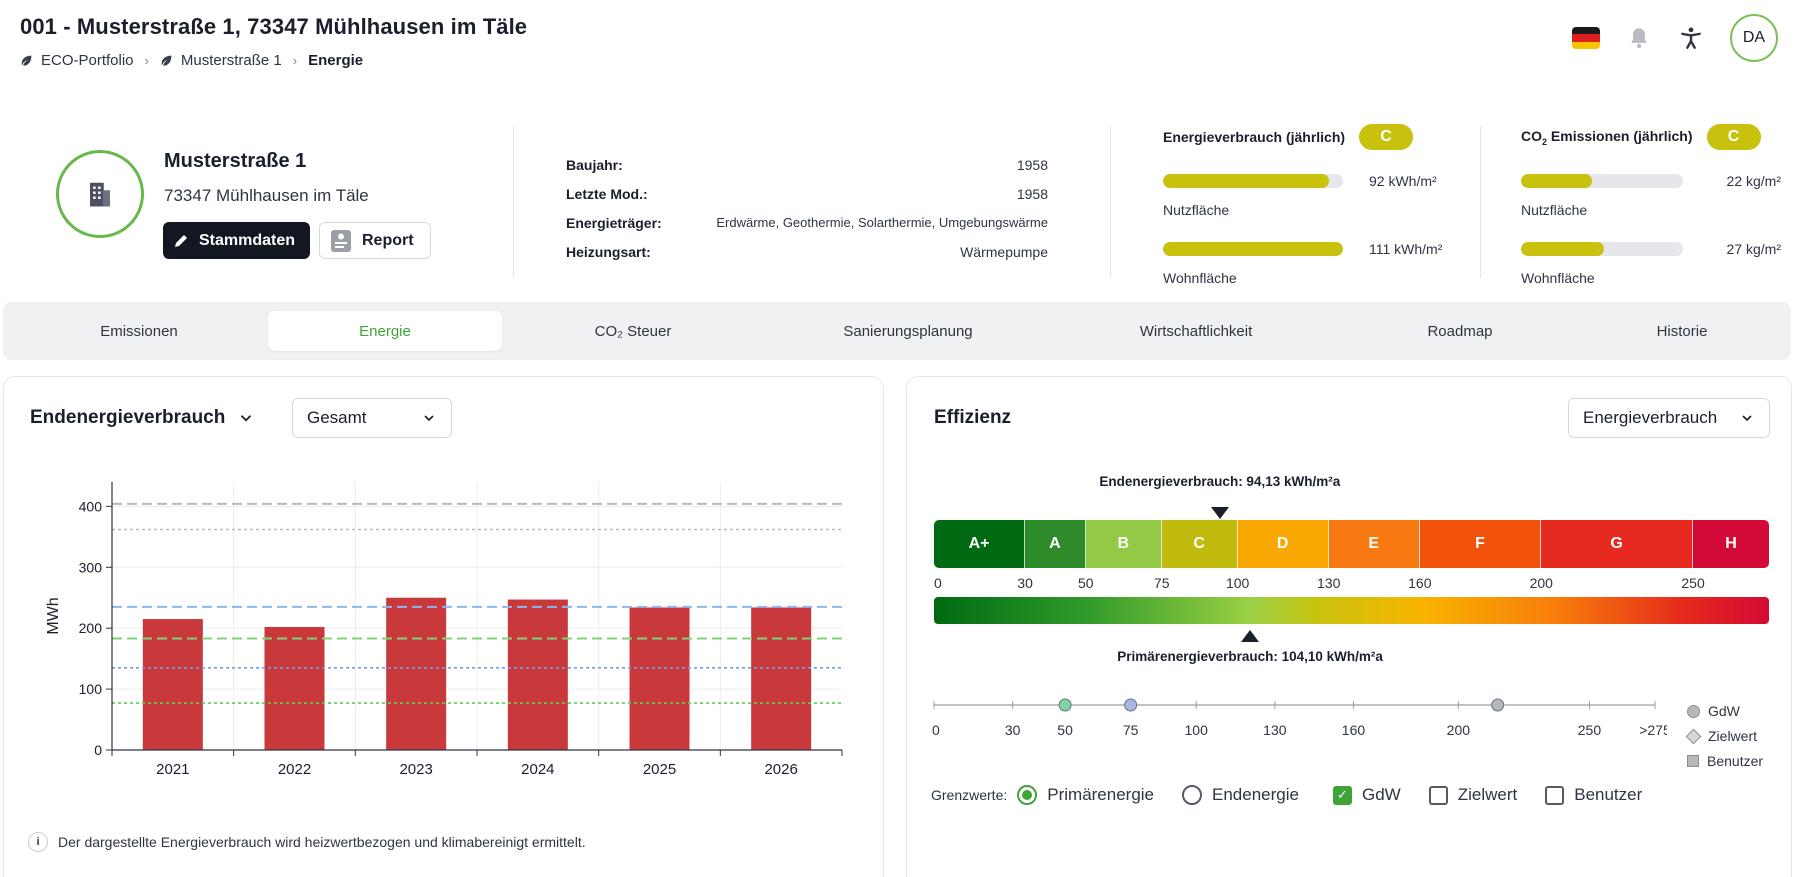 This screenshot has width=1794, height=877. Describe the element at coordinates (1713, 711) in the screenshot. I see `legend-gdw: GdW` at that location.